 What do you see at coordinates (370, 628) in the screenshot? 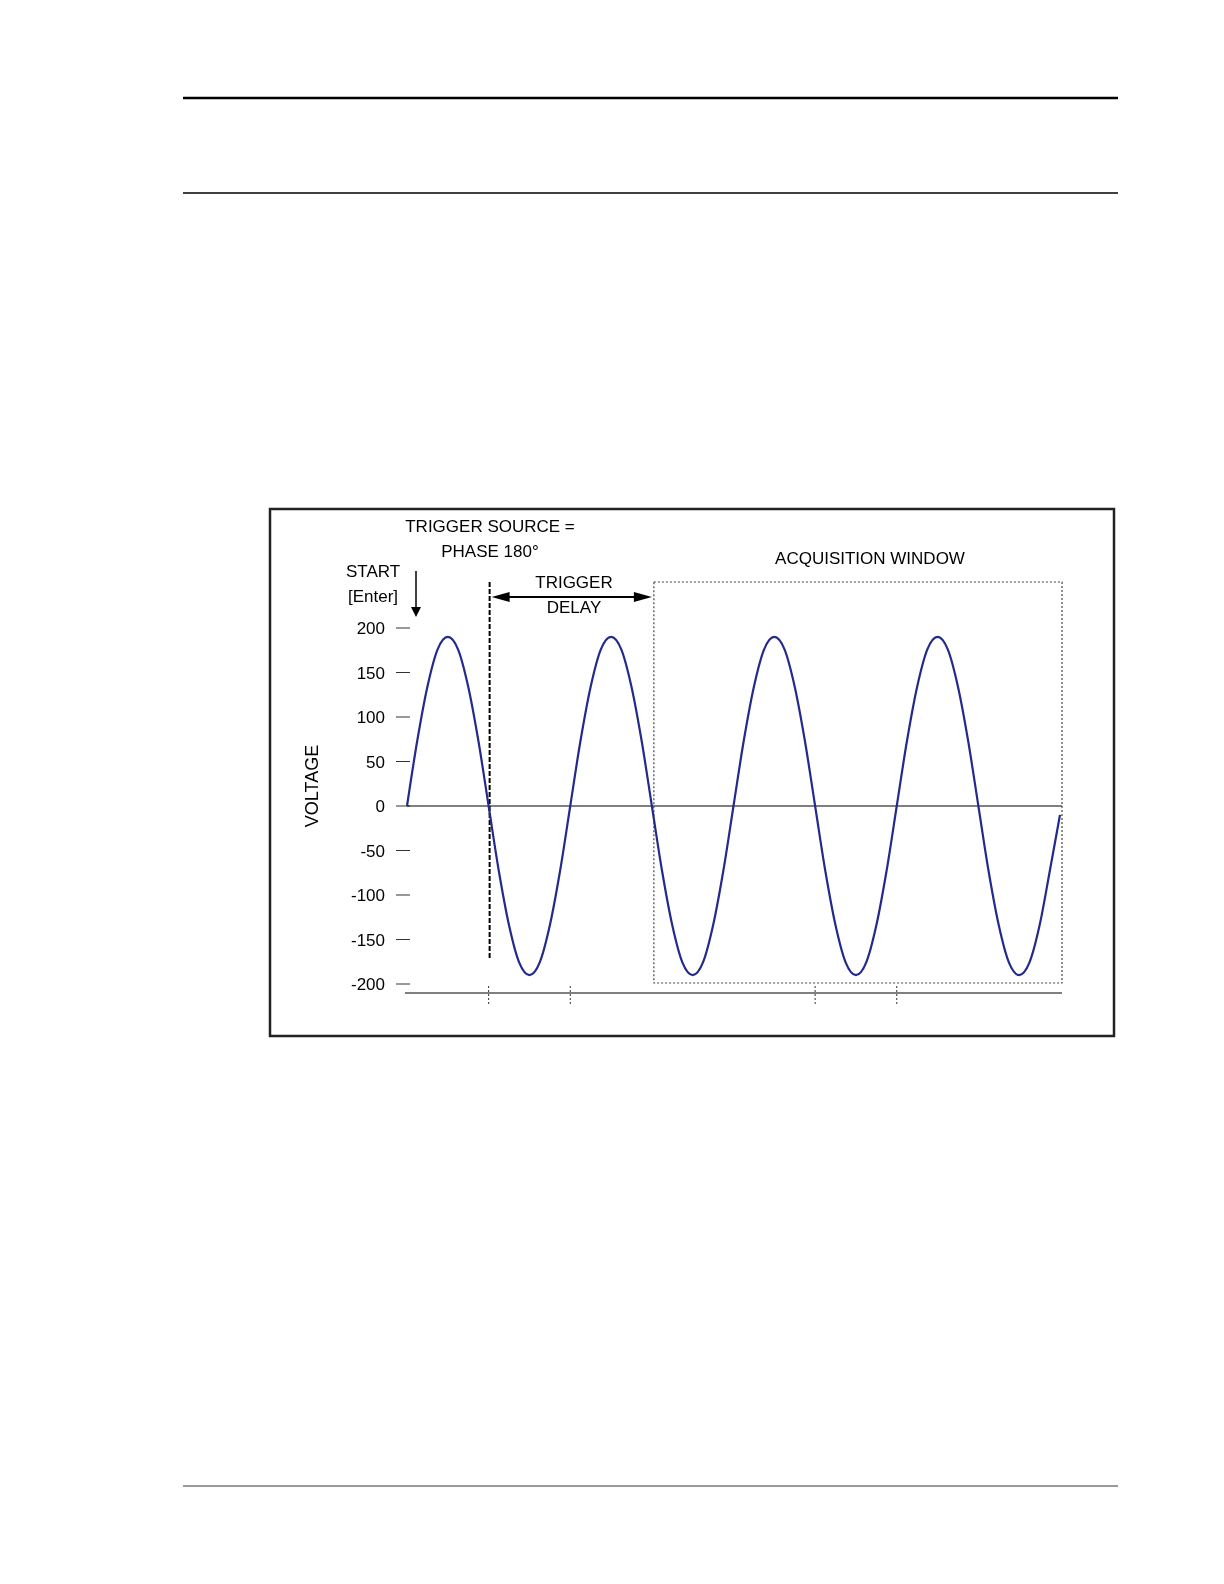
I see `y-tick-label: 200` at bounding box center [370, 628].